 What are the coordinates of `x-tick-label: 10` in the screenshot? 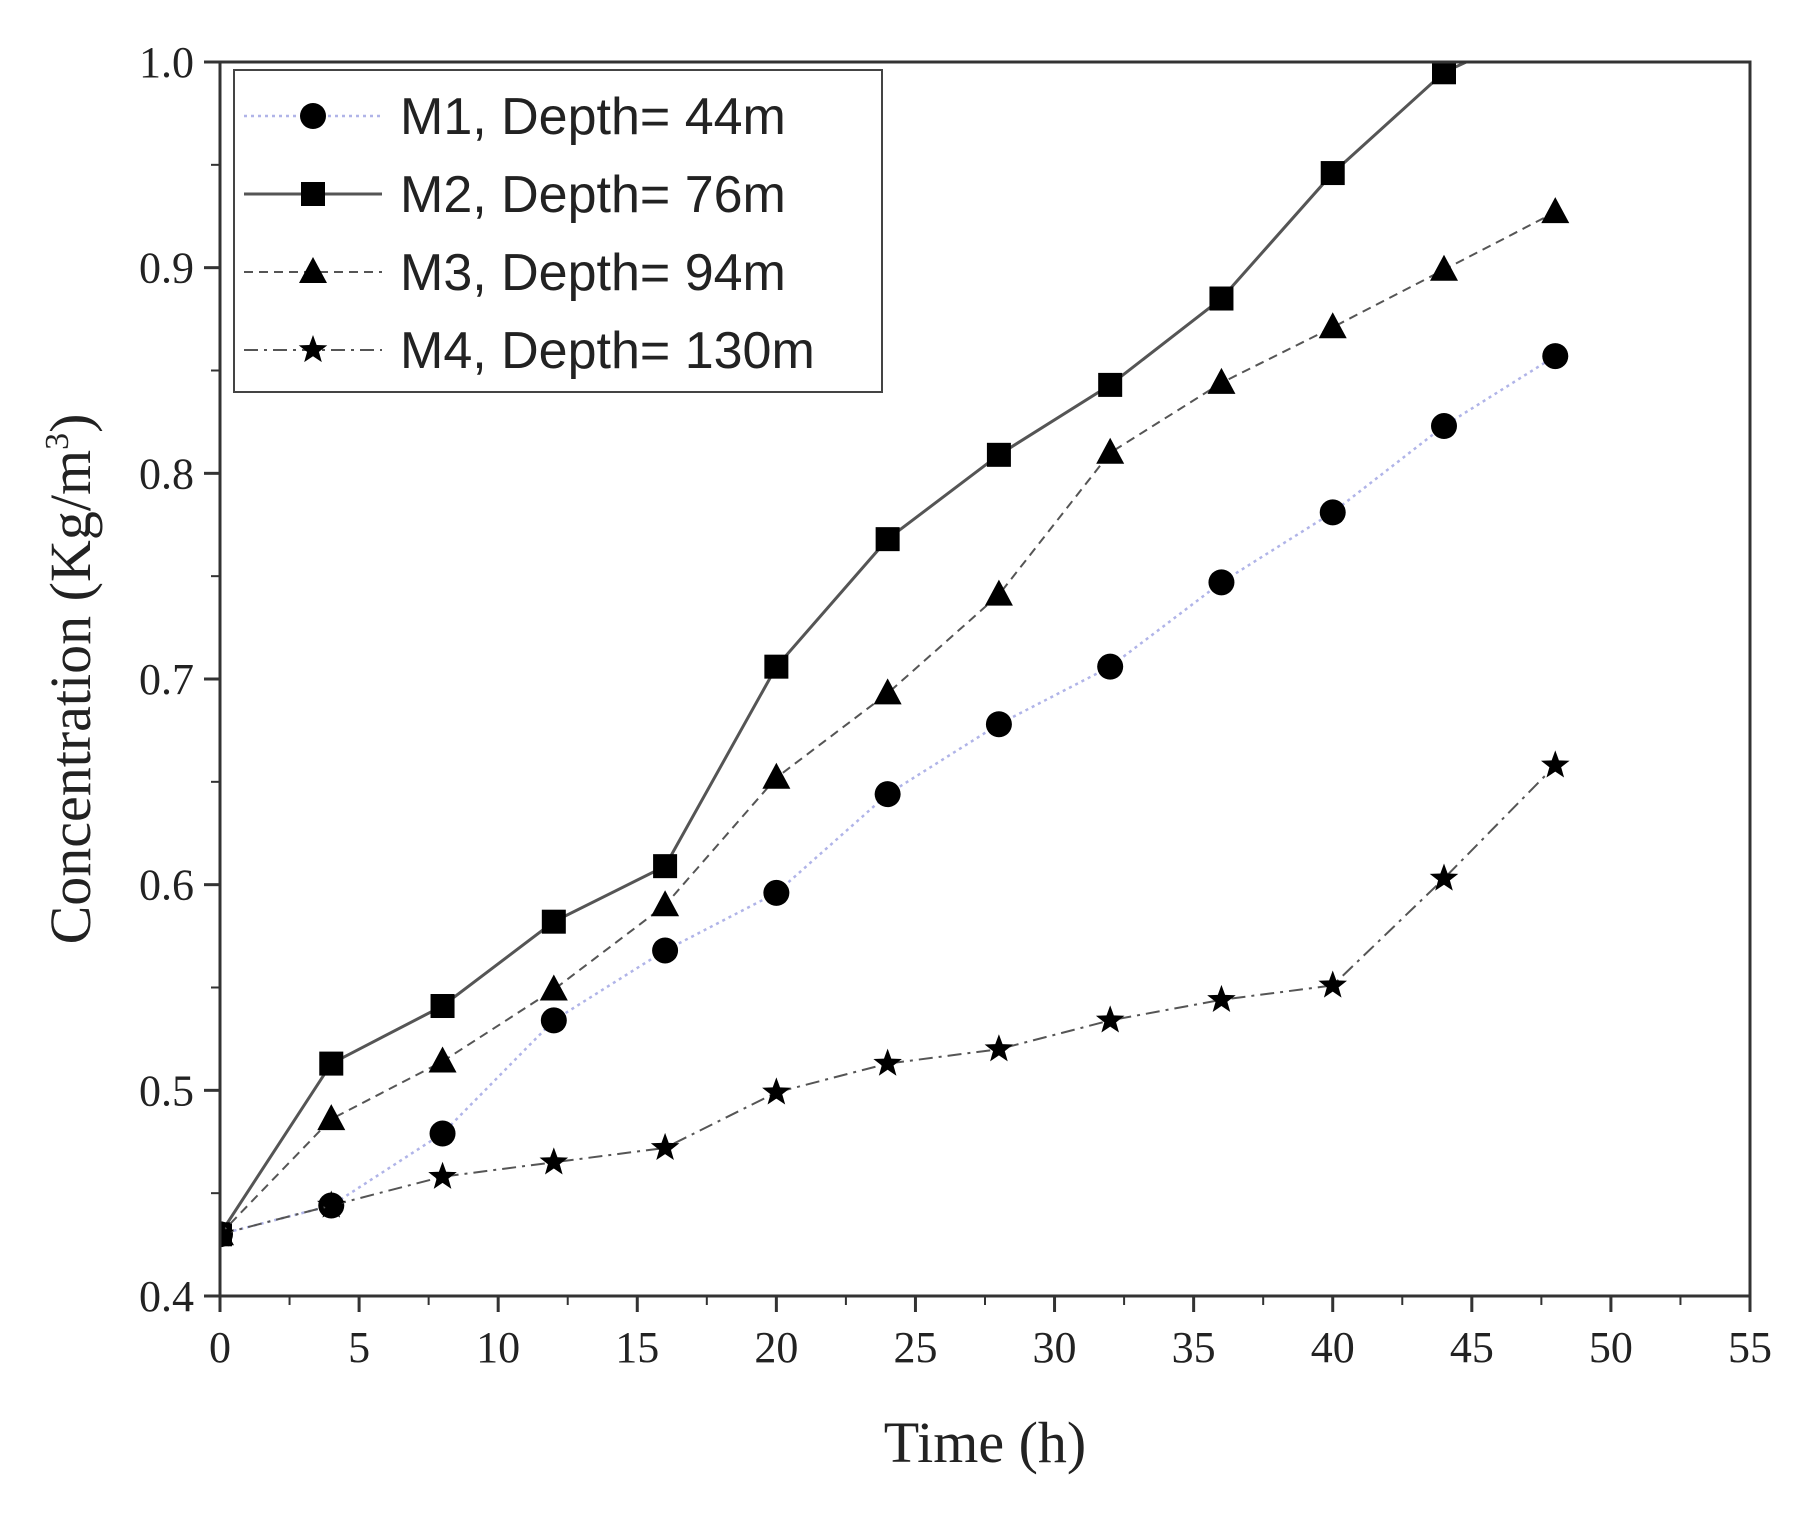 It's located at (498, 1347).